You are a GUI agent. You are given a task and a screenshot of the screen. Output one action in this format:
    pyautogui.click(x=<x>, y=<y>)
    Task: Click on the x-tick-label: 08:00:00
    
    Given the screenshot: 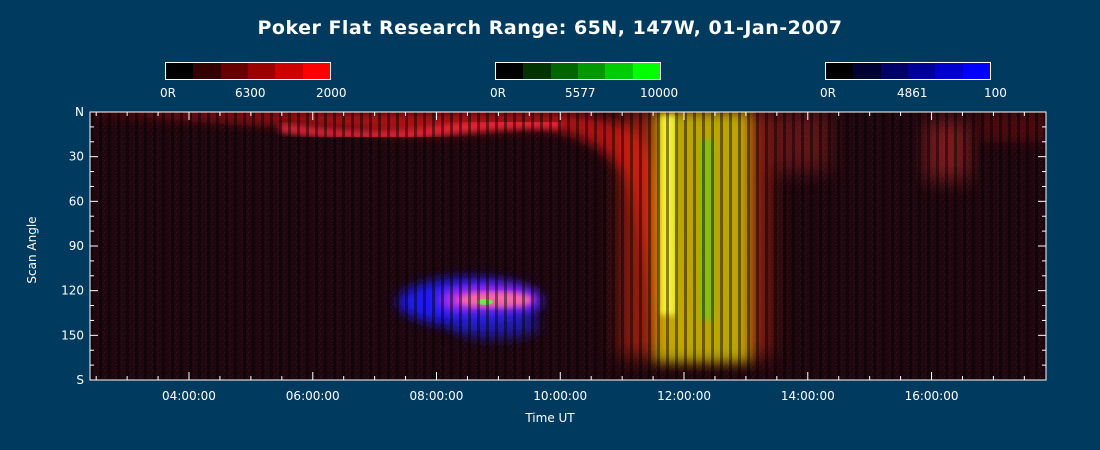 What is the action you would take?
    pyautogui.click(x=437, y=396)
    